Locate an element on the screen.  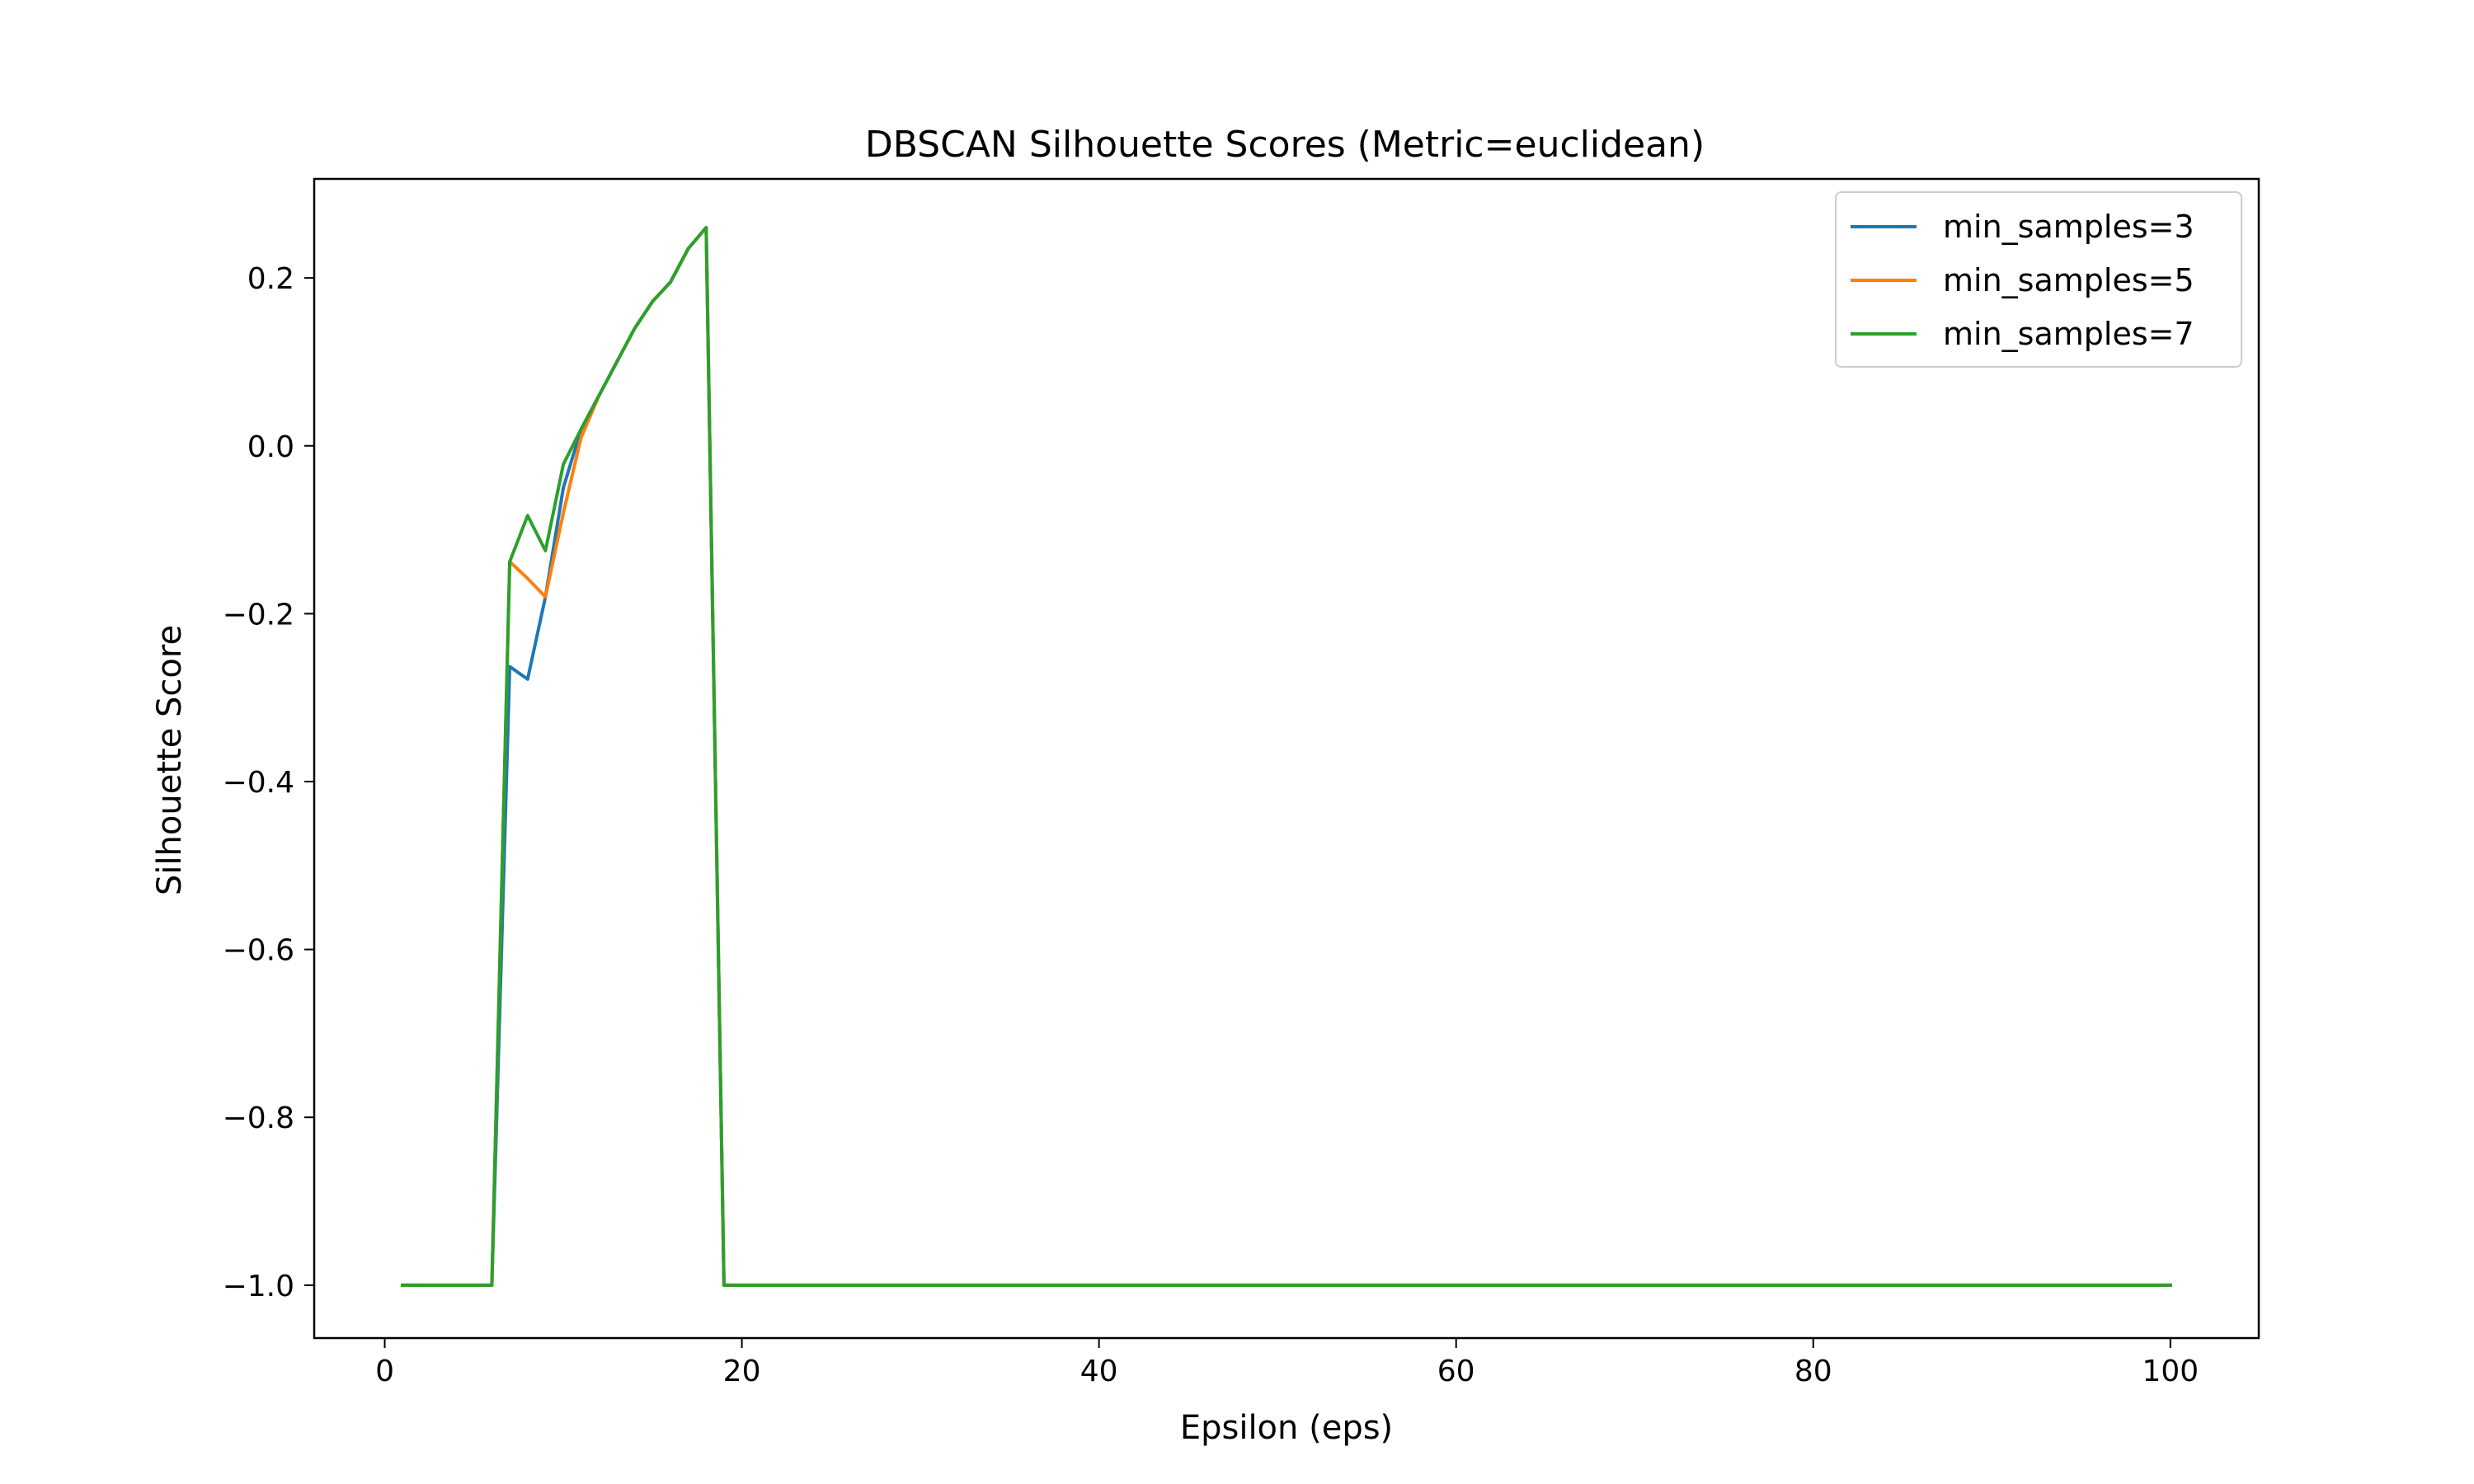
x-axis: 0 20 40 60 80 100 is located at coordinates (1287, 1363).